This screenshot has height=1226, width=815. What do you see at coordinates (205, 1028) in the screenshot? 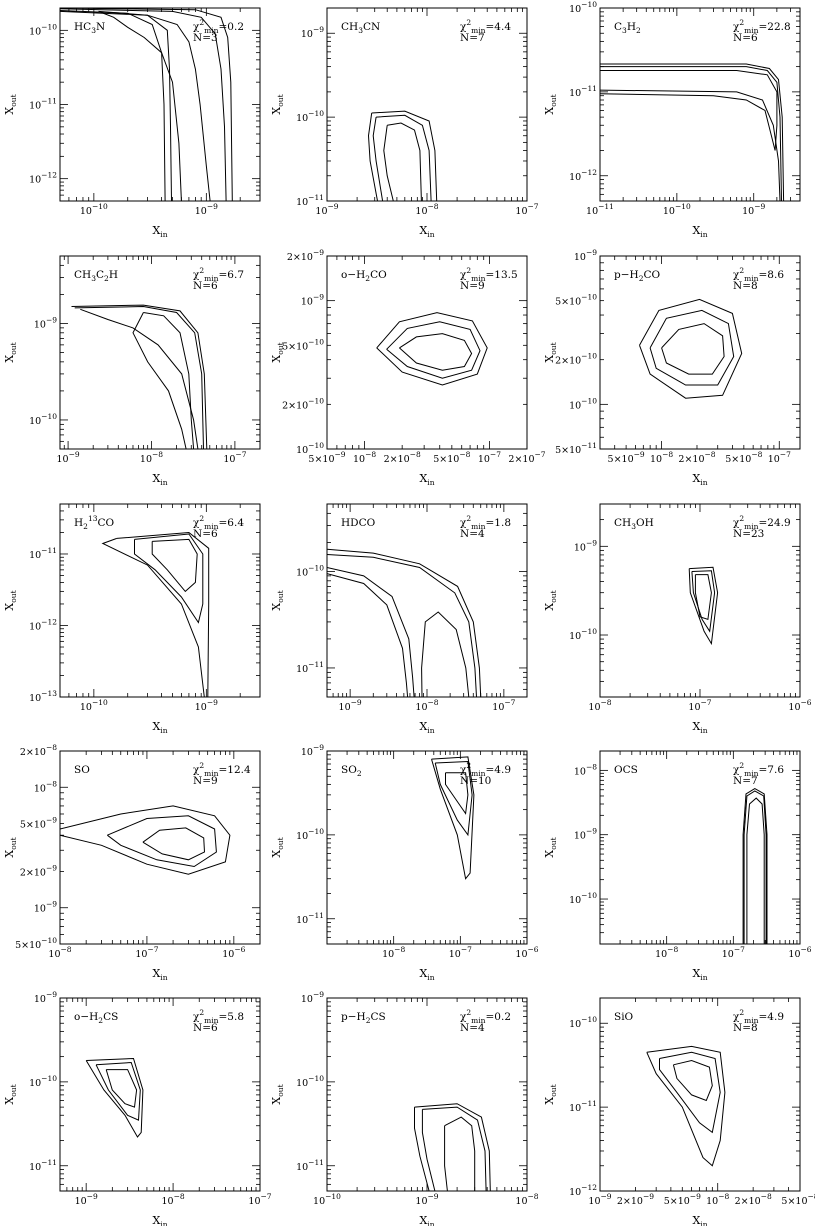
I see `n-points-label: N=6` at bounding box center [205, 1028].